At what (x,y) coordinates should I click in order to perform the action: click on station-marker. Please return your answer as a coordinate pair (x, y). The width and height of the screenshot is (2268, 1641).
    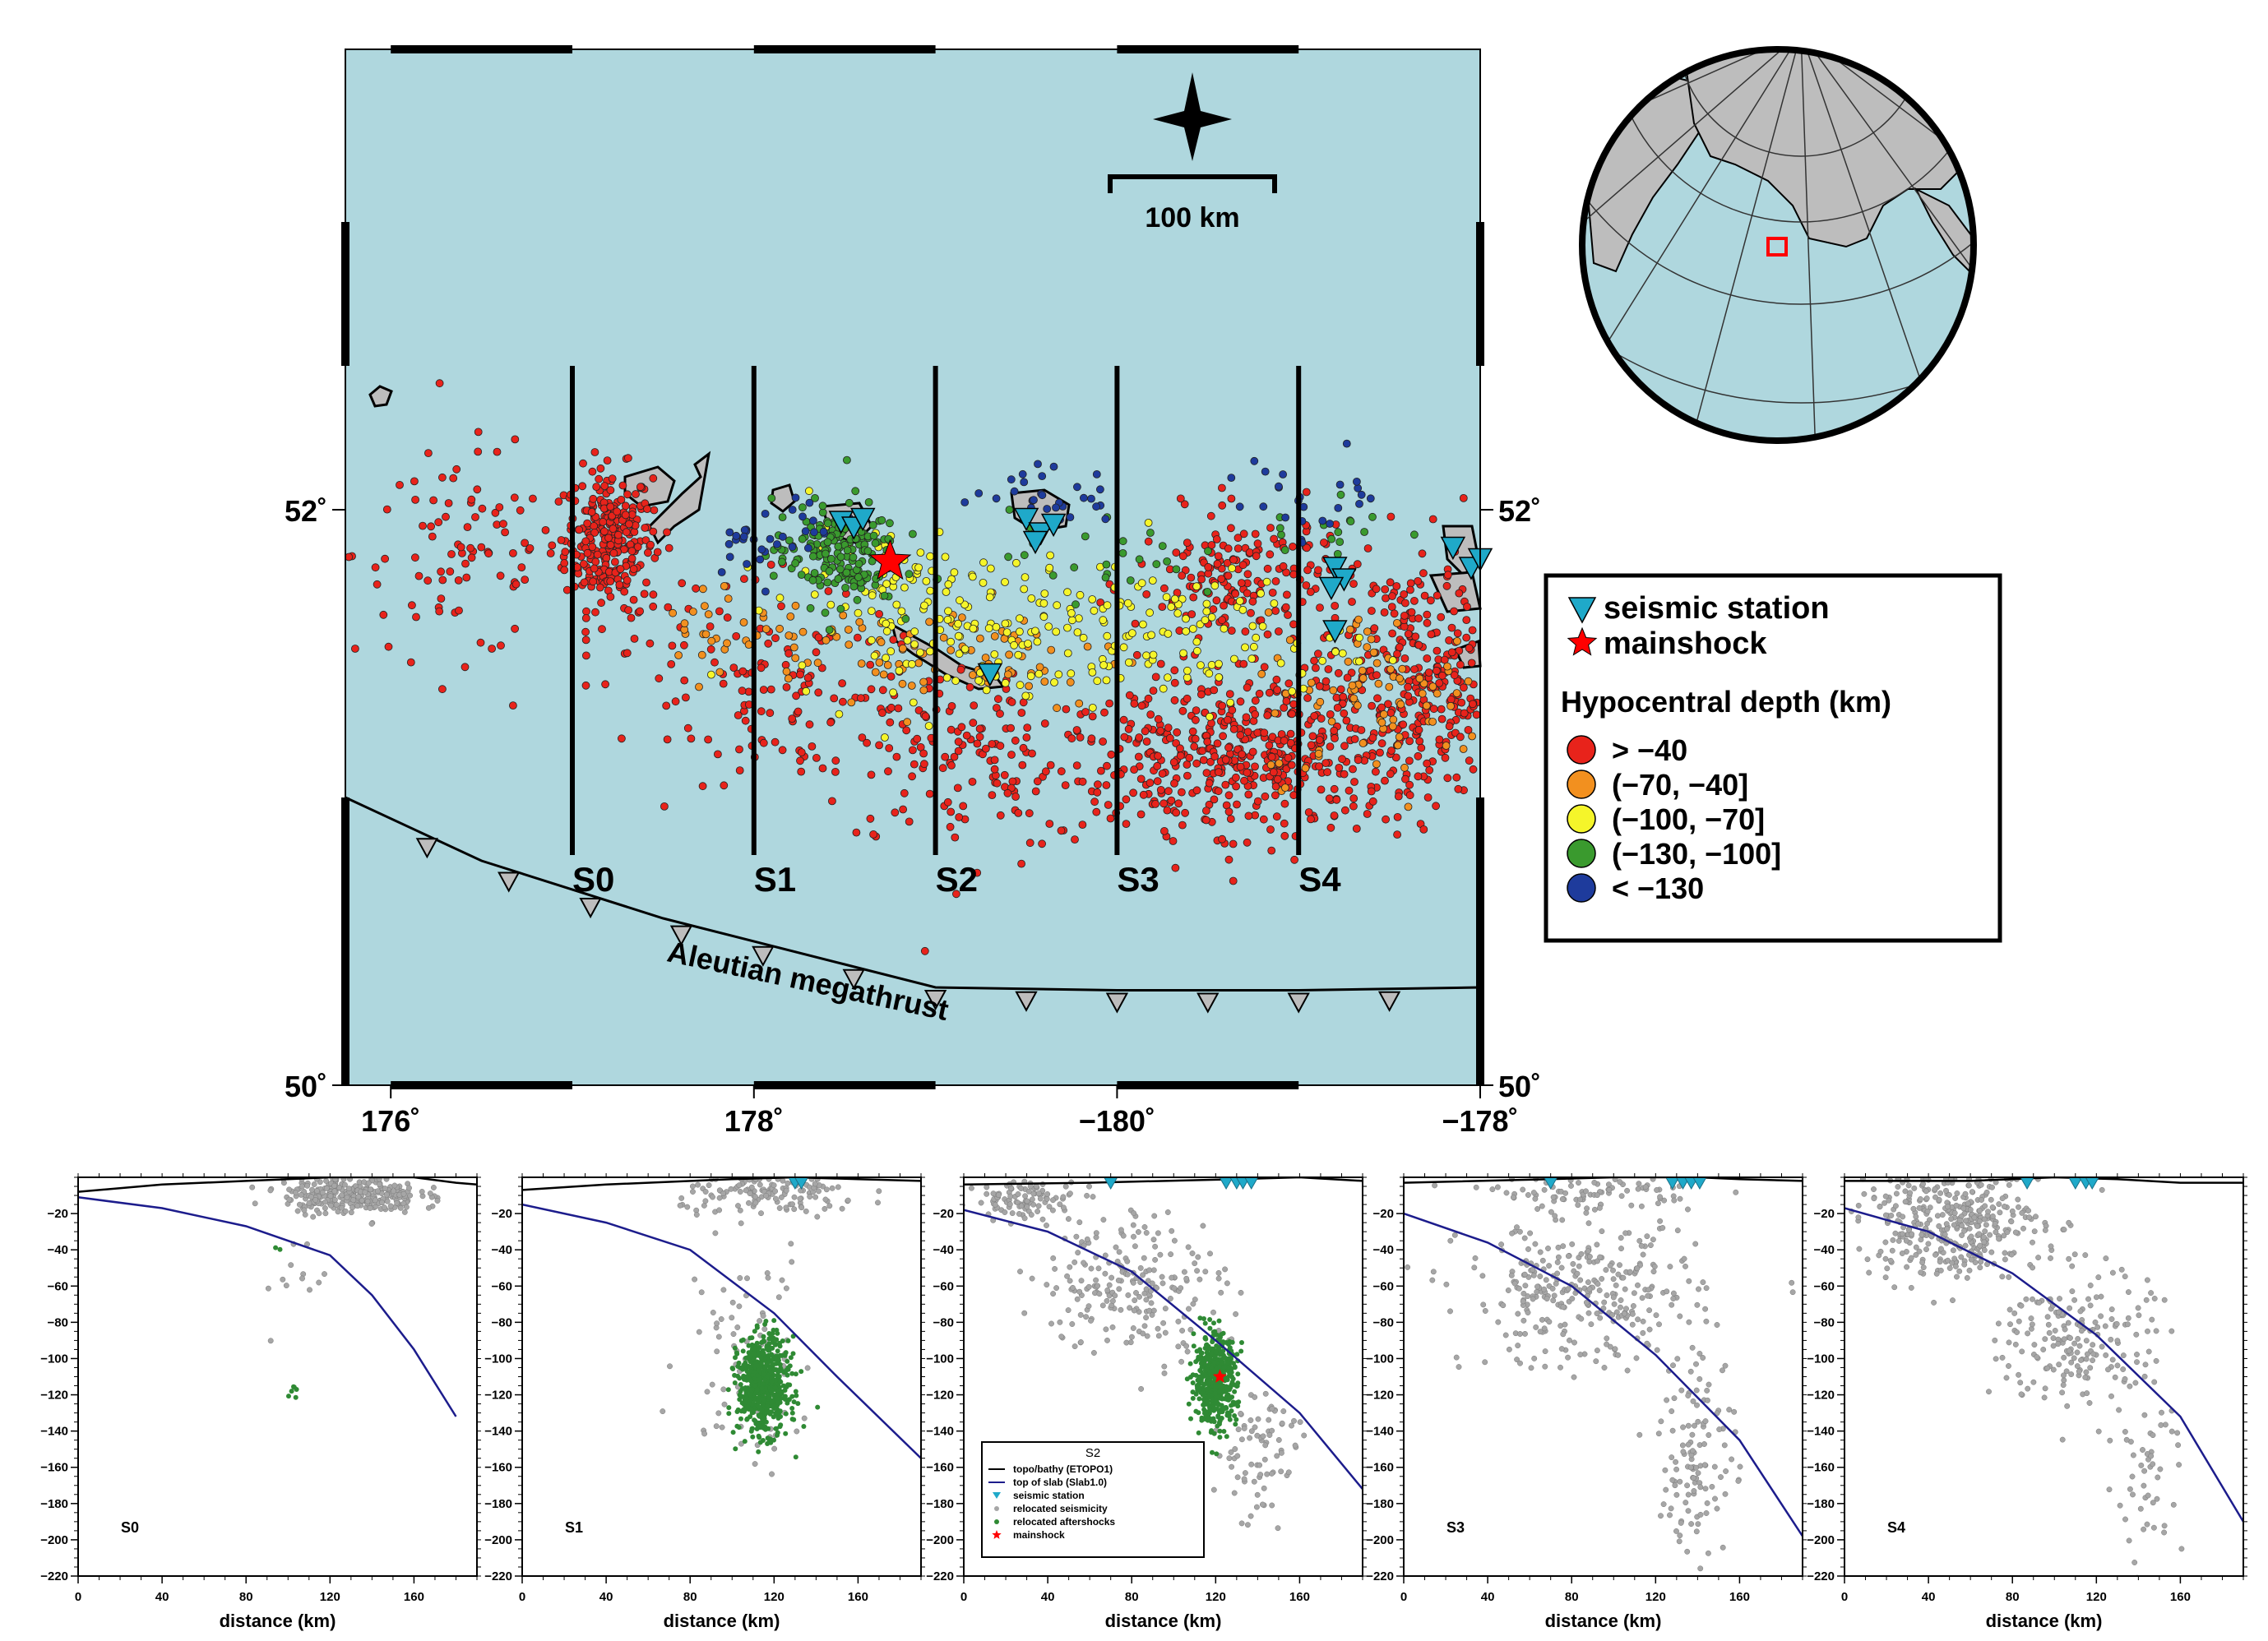
    Looking at the image, I should click on (1332, 588).